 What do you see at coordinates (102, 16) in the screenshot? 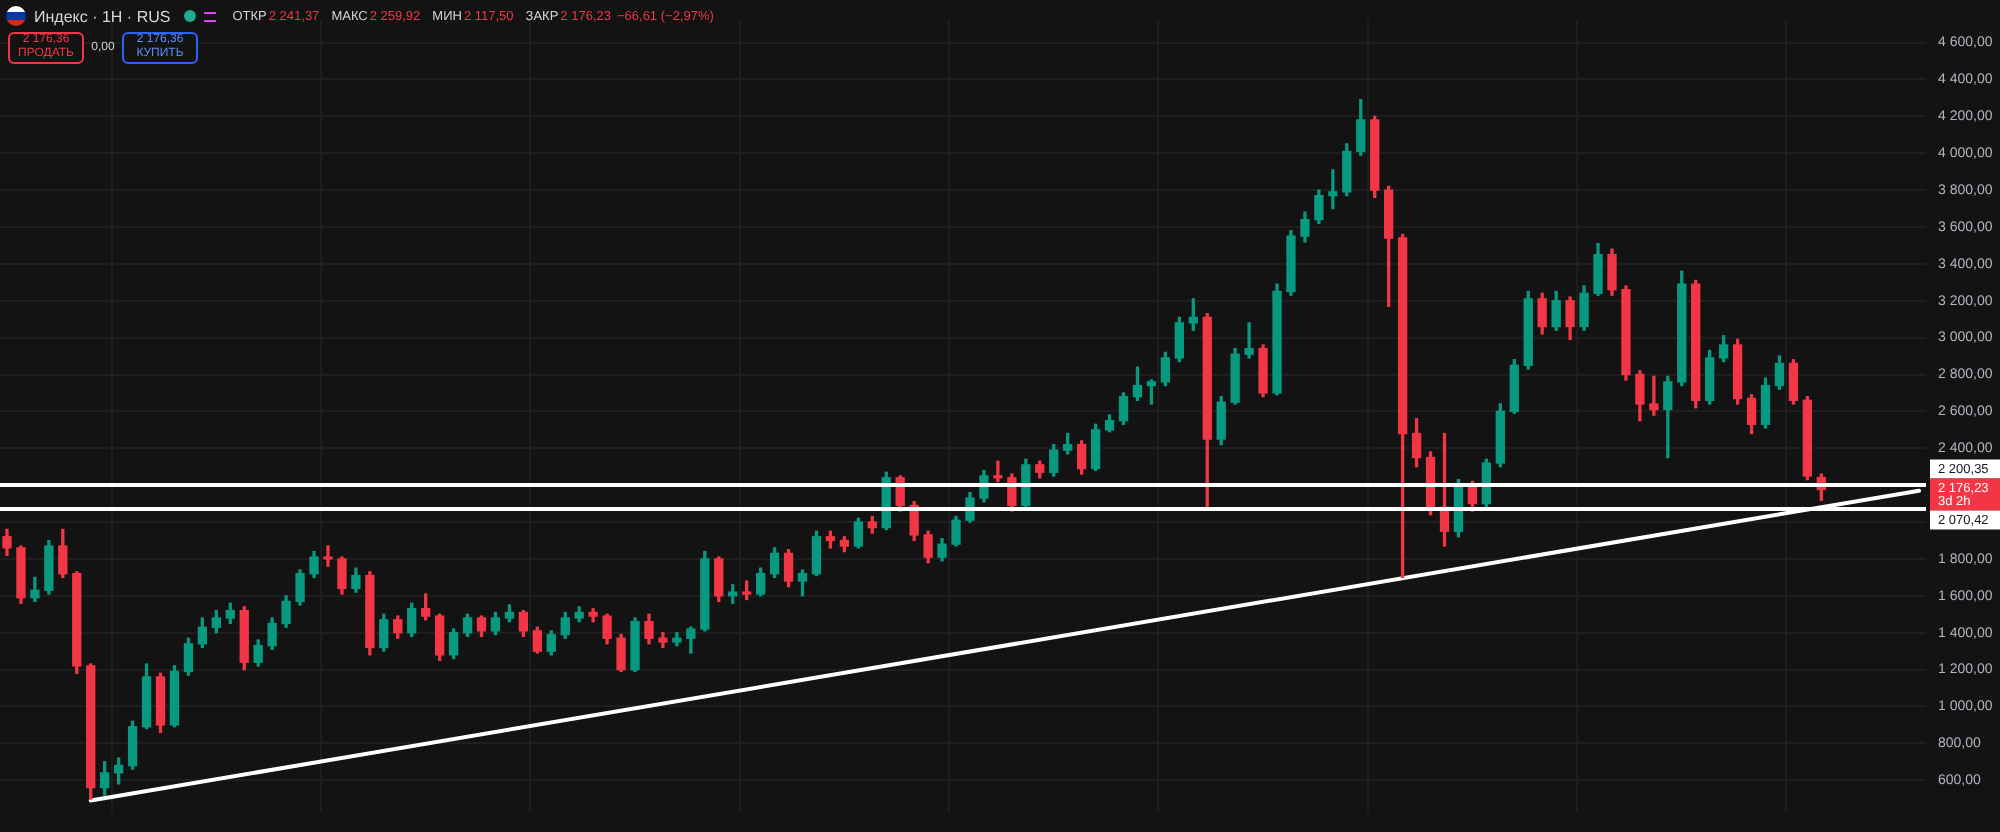
I see `chart-title: Индекс · 1H · RUS` at bounding box center [102, 16].